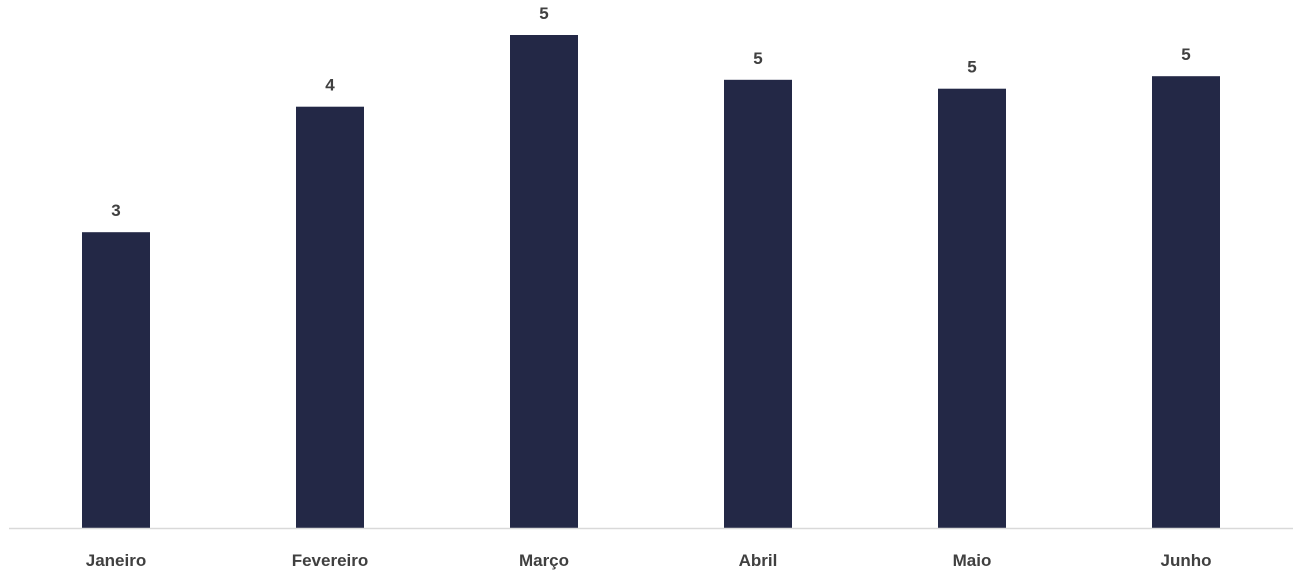 The image size is (1293, 572). I want to click on category-label-março: Março, so click(544, 560).